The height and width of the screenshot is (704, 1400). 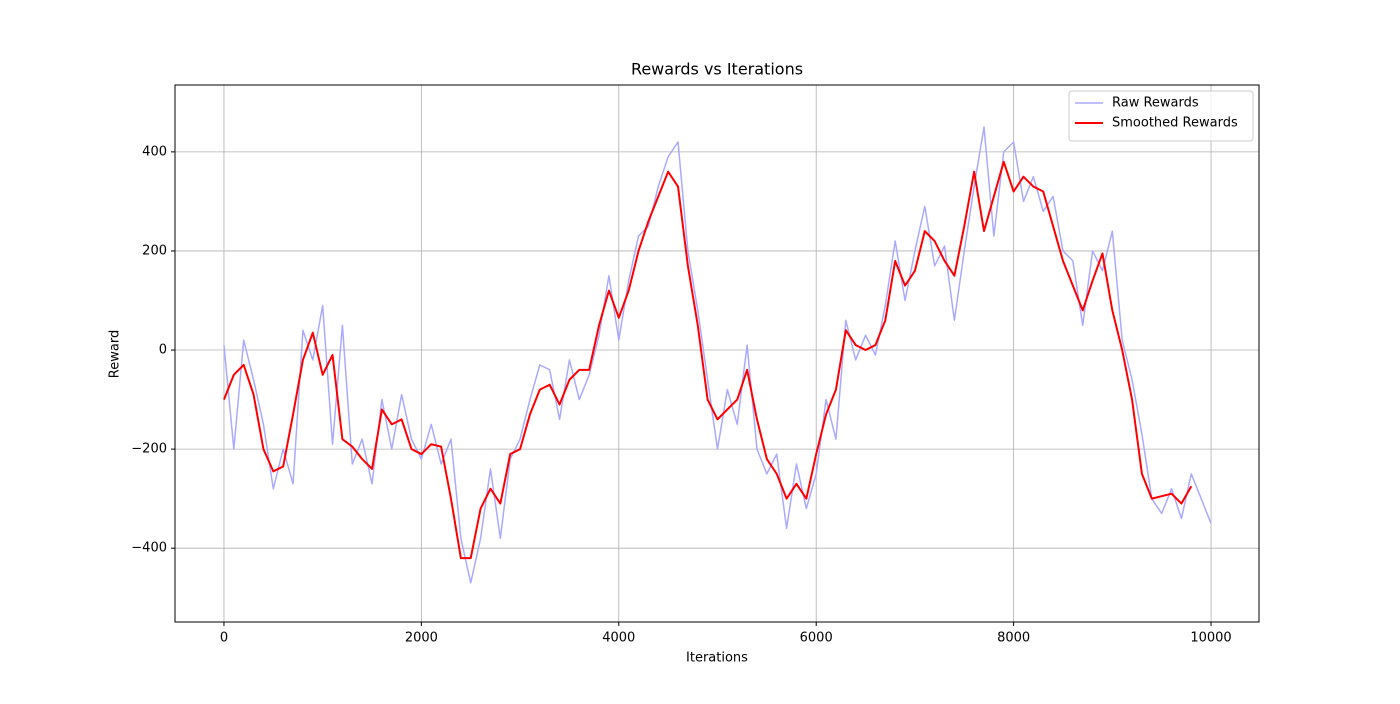 What do you see at coordinates (154, 151) in the screenshot?
I see `y-tick-label: 400` at bounding box center [154, 151].